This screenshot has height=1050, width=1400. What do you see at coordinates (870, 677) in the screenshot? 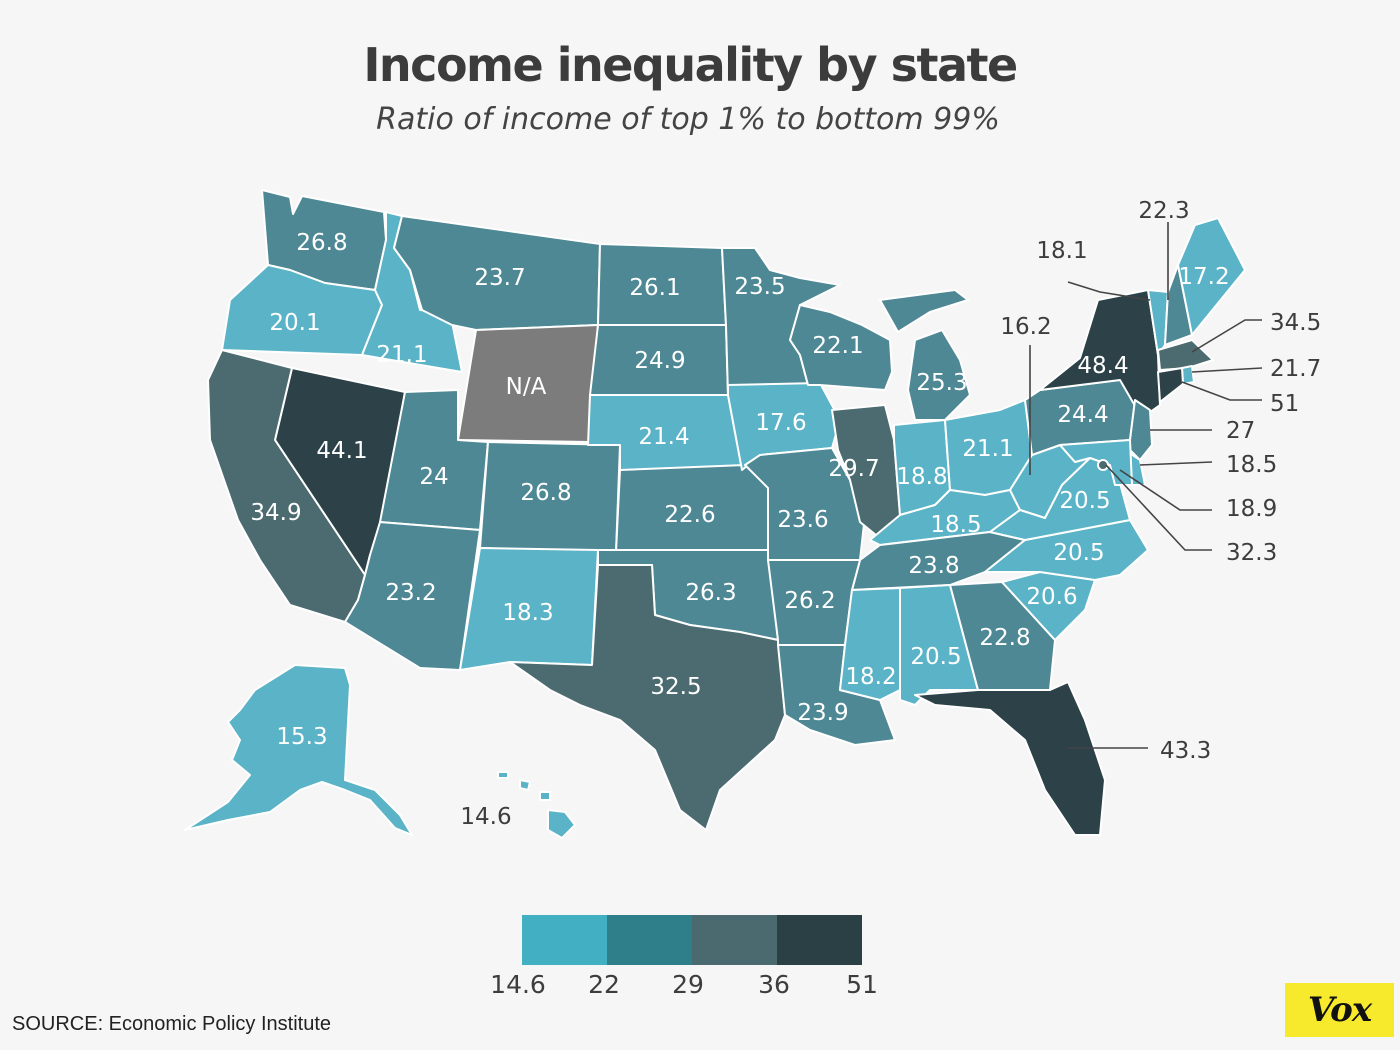
I see `label-ms: 18.2` at bounding box center [870, 677].